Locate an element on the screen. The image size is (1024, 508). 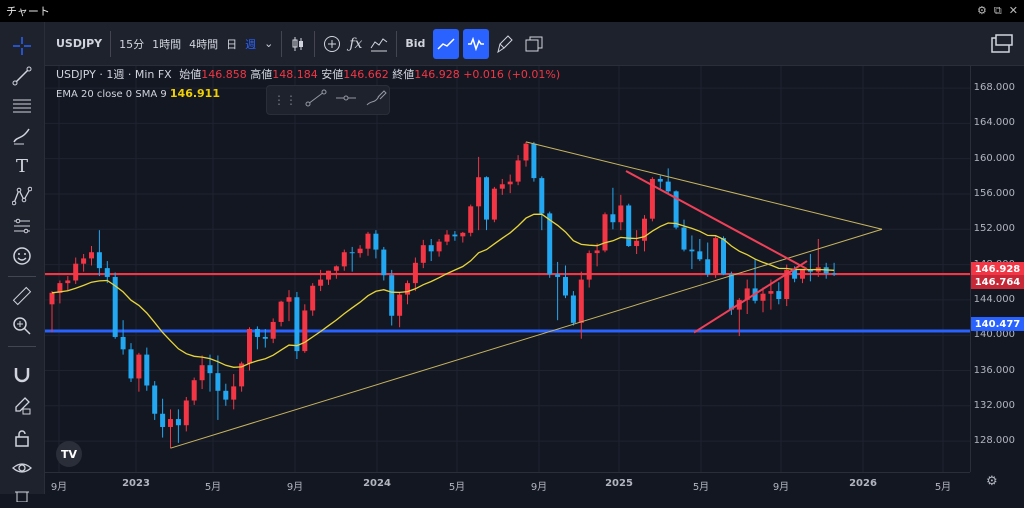
indicators-fx-icon: ƒx is located at coordinates (356, 43).